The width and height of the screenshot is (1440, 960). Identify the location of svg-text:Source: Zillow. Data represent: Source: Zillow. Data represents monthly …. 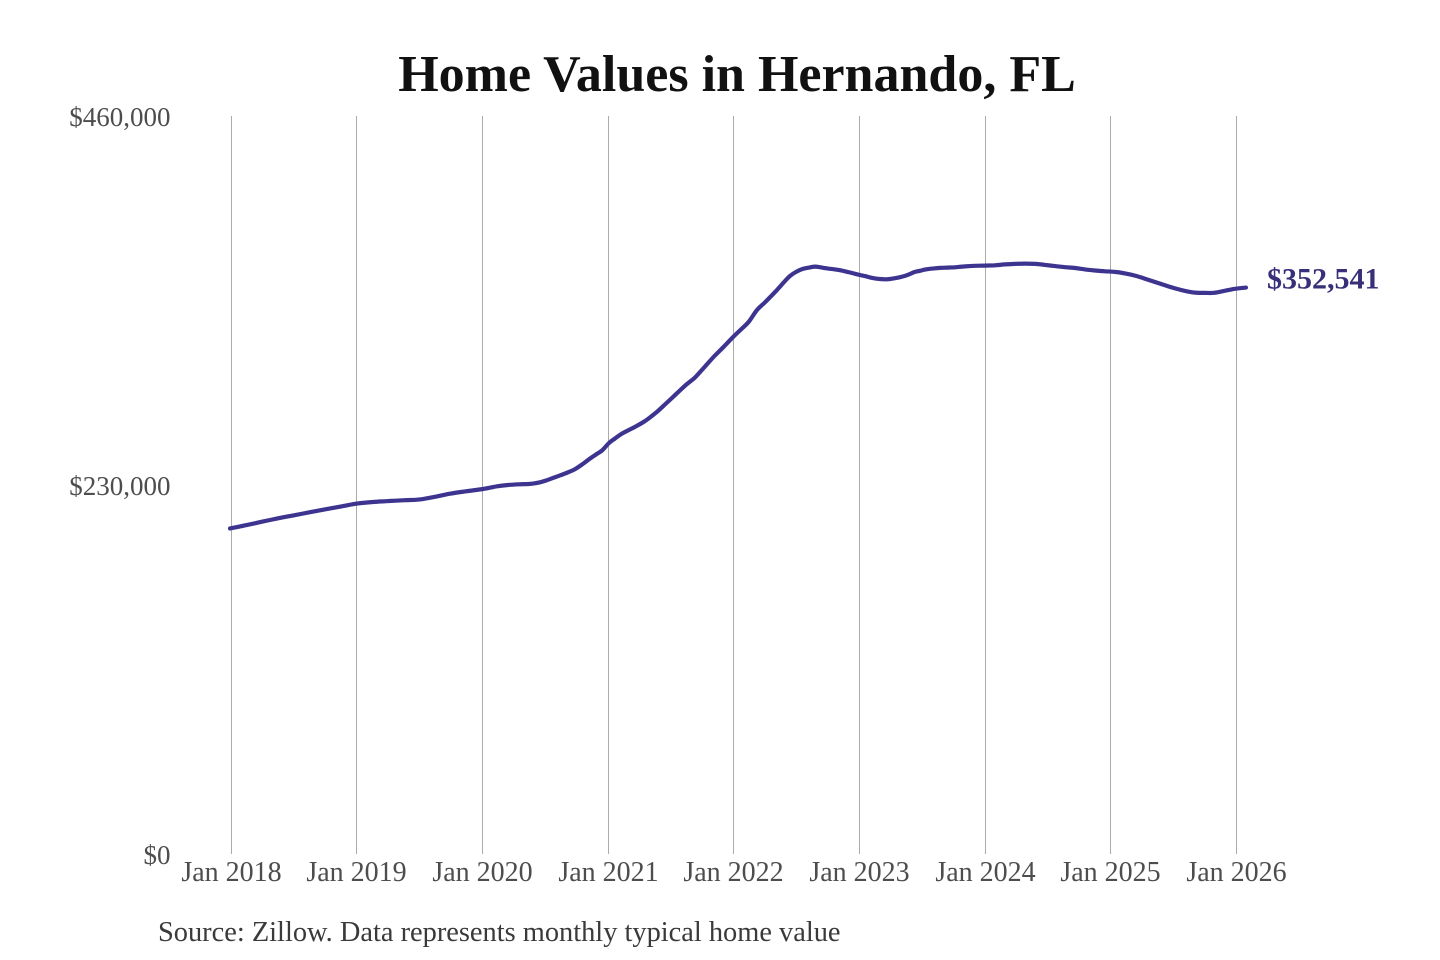
(499, 932).